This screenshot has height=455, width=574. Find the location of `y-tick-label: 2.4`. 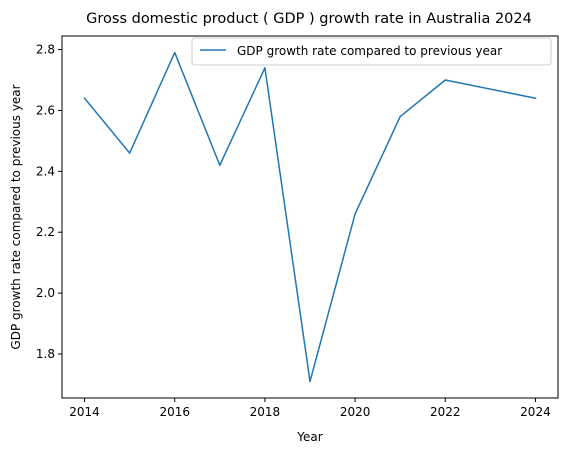

y-tick-label: 2.4 is located at coordinates (45, 171).